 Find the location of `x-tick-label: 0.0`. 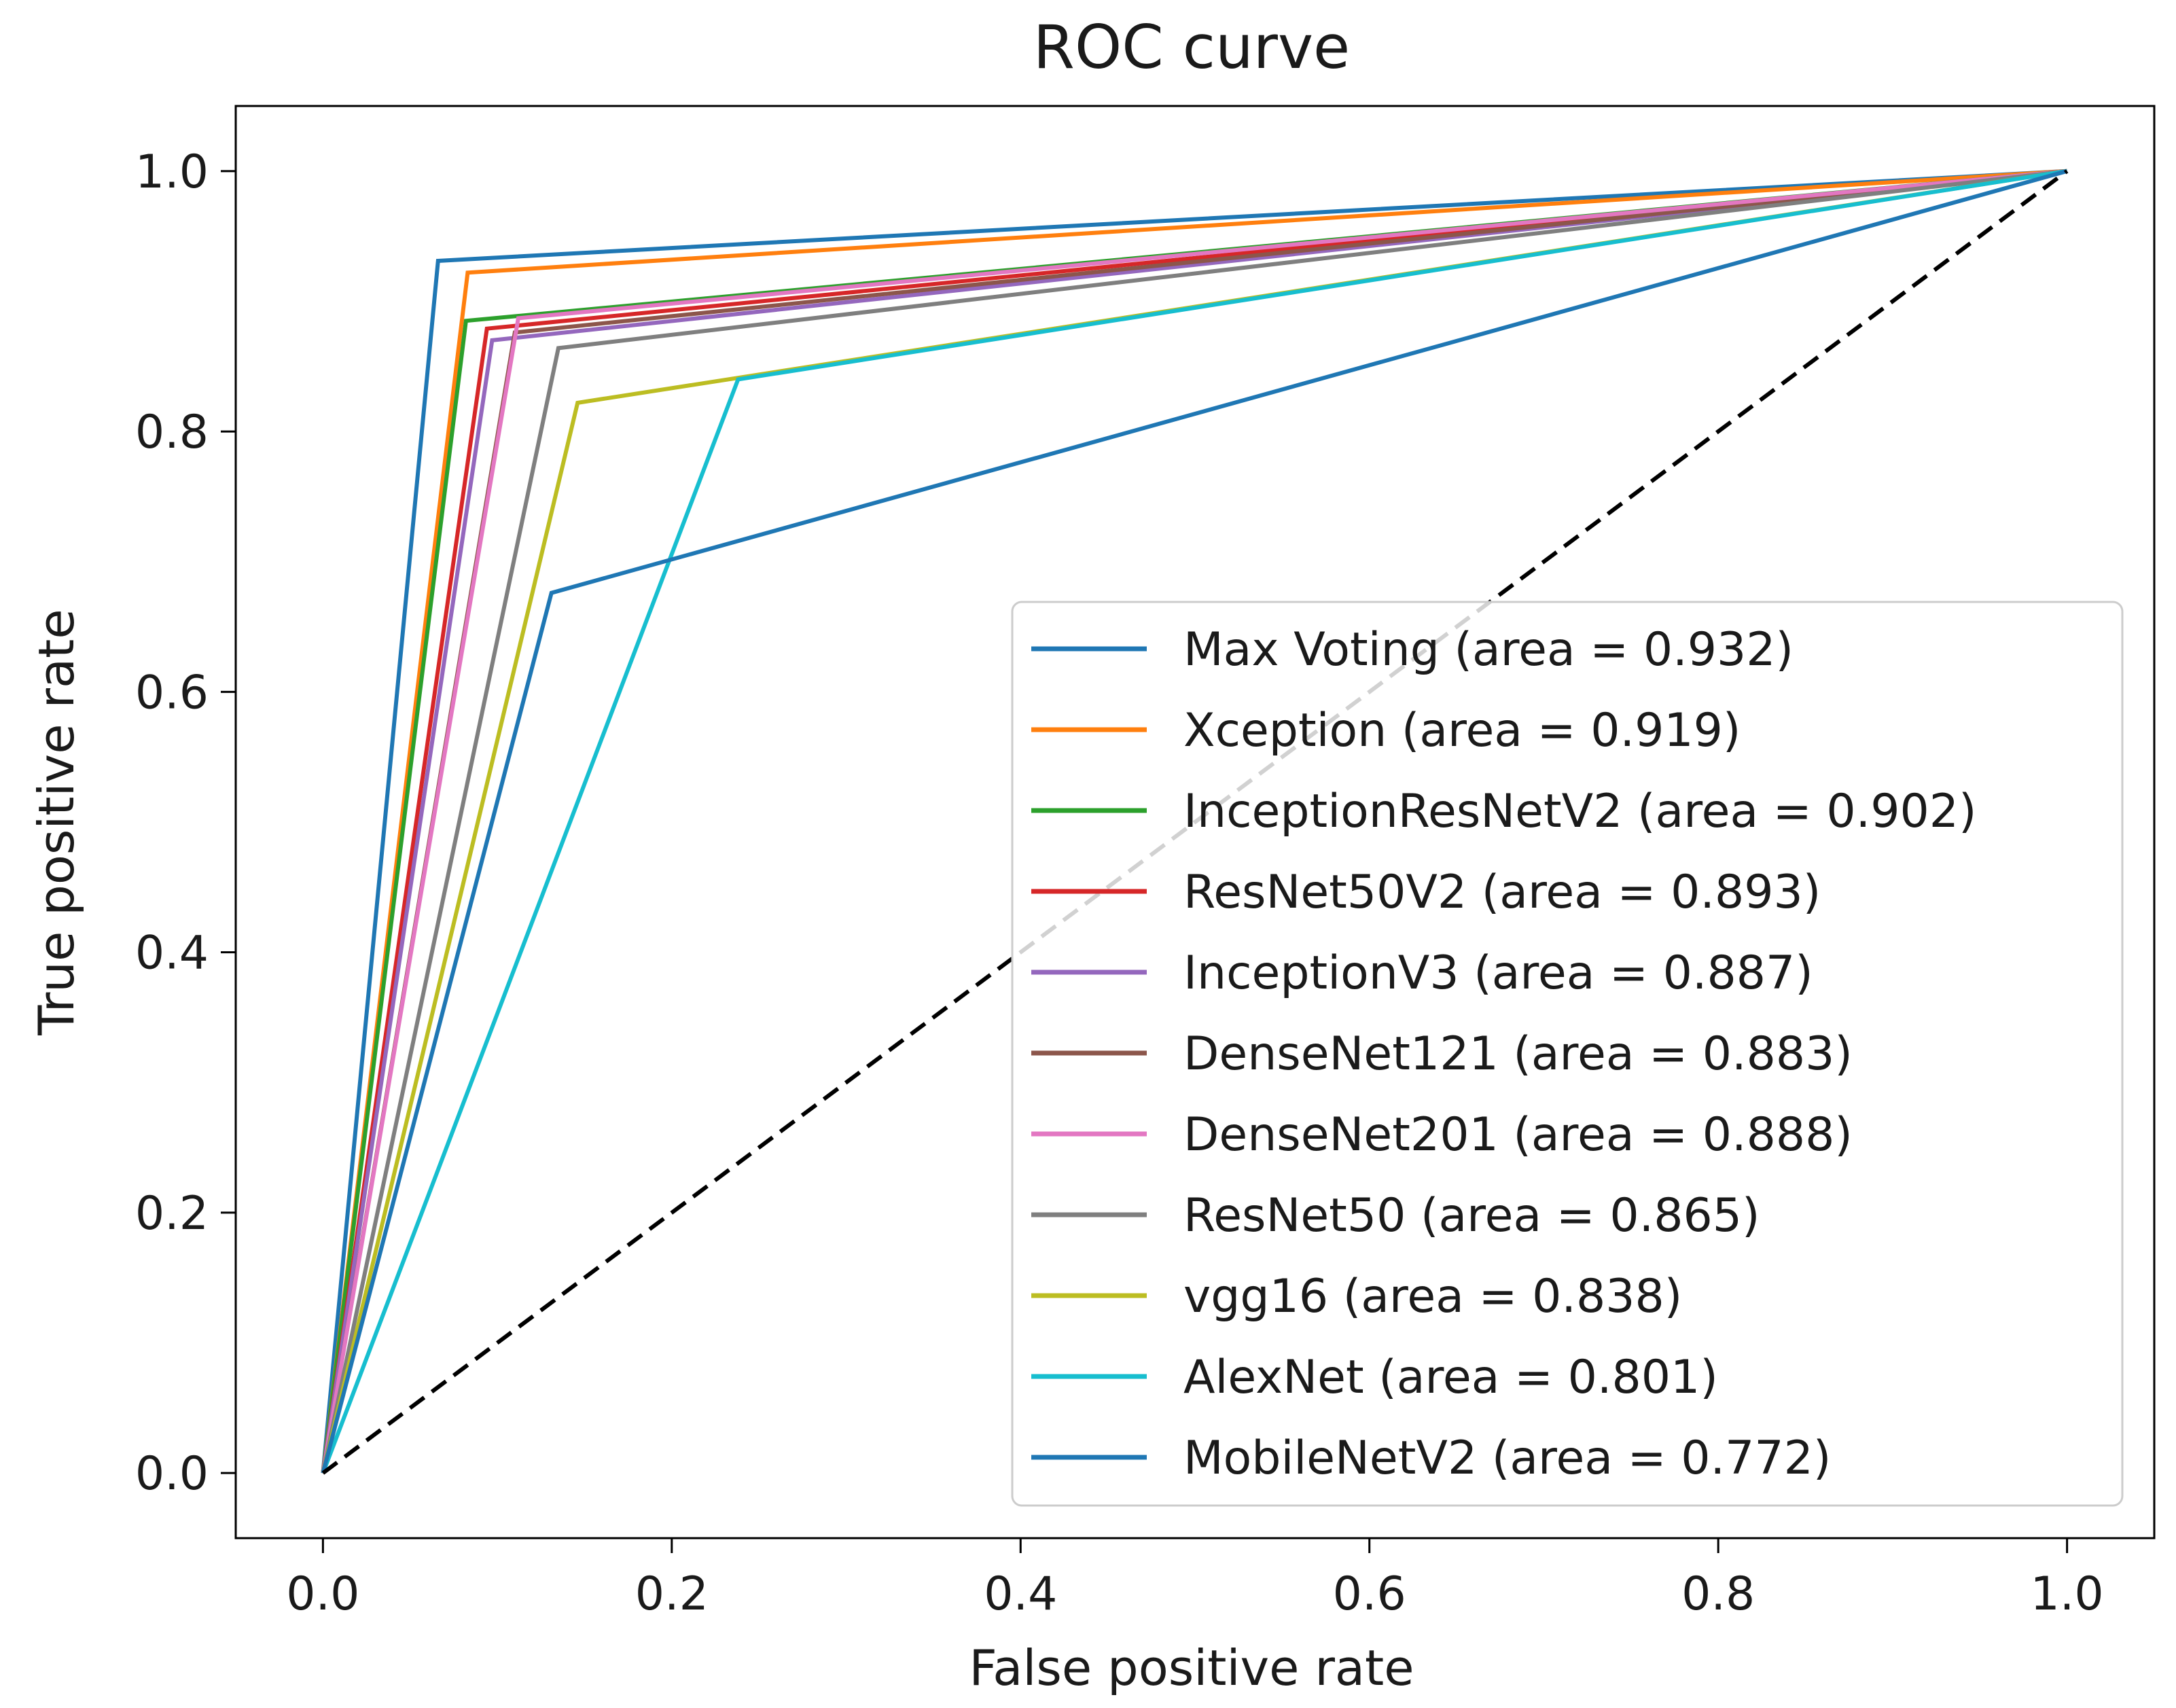

x-tick-label: 0.0 is located at coordinates (322, 1594).